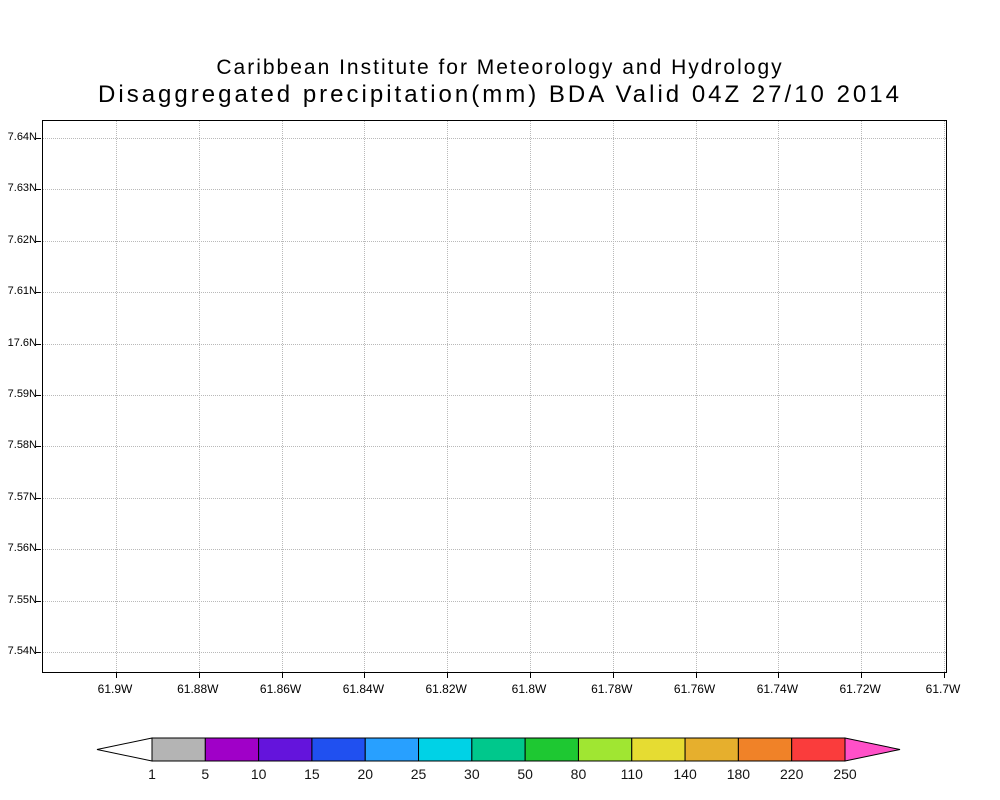 This screenshot has height=800, width=1000. What do you see at coordinates (22, 599) in the screenshot?
I see `y-axis-tick-label: 7.55N` at bounding box center [22, 599].